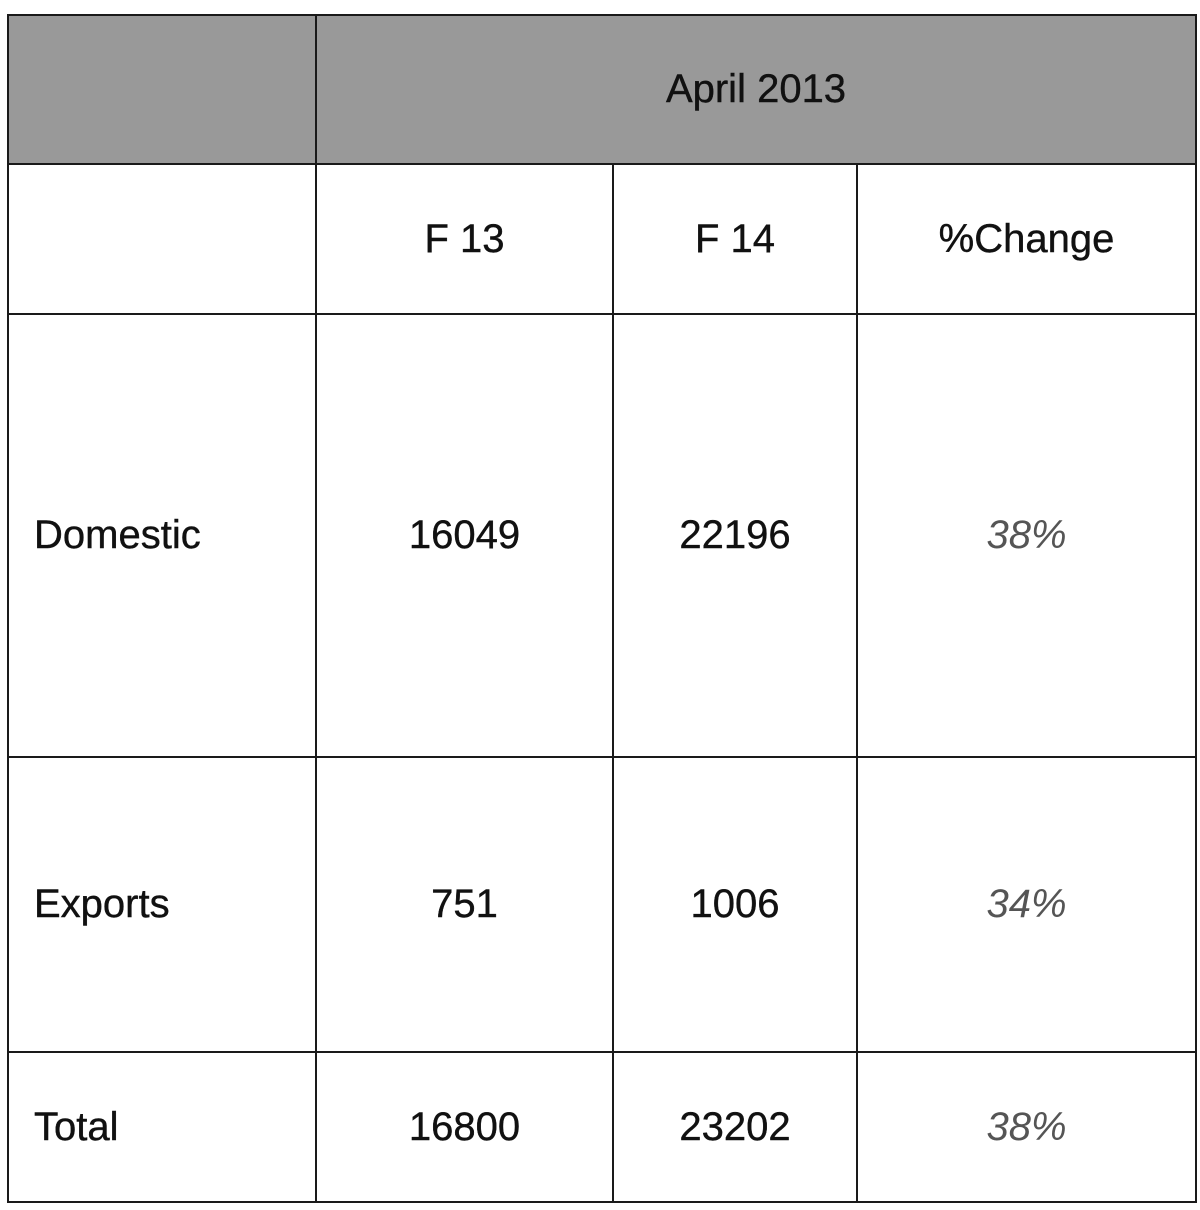  Describe the element at coordinates (464, 904) in the screenshot. I see `cell-exports-f13: 751` at that location.